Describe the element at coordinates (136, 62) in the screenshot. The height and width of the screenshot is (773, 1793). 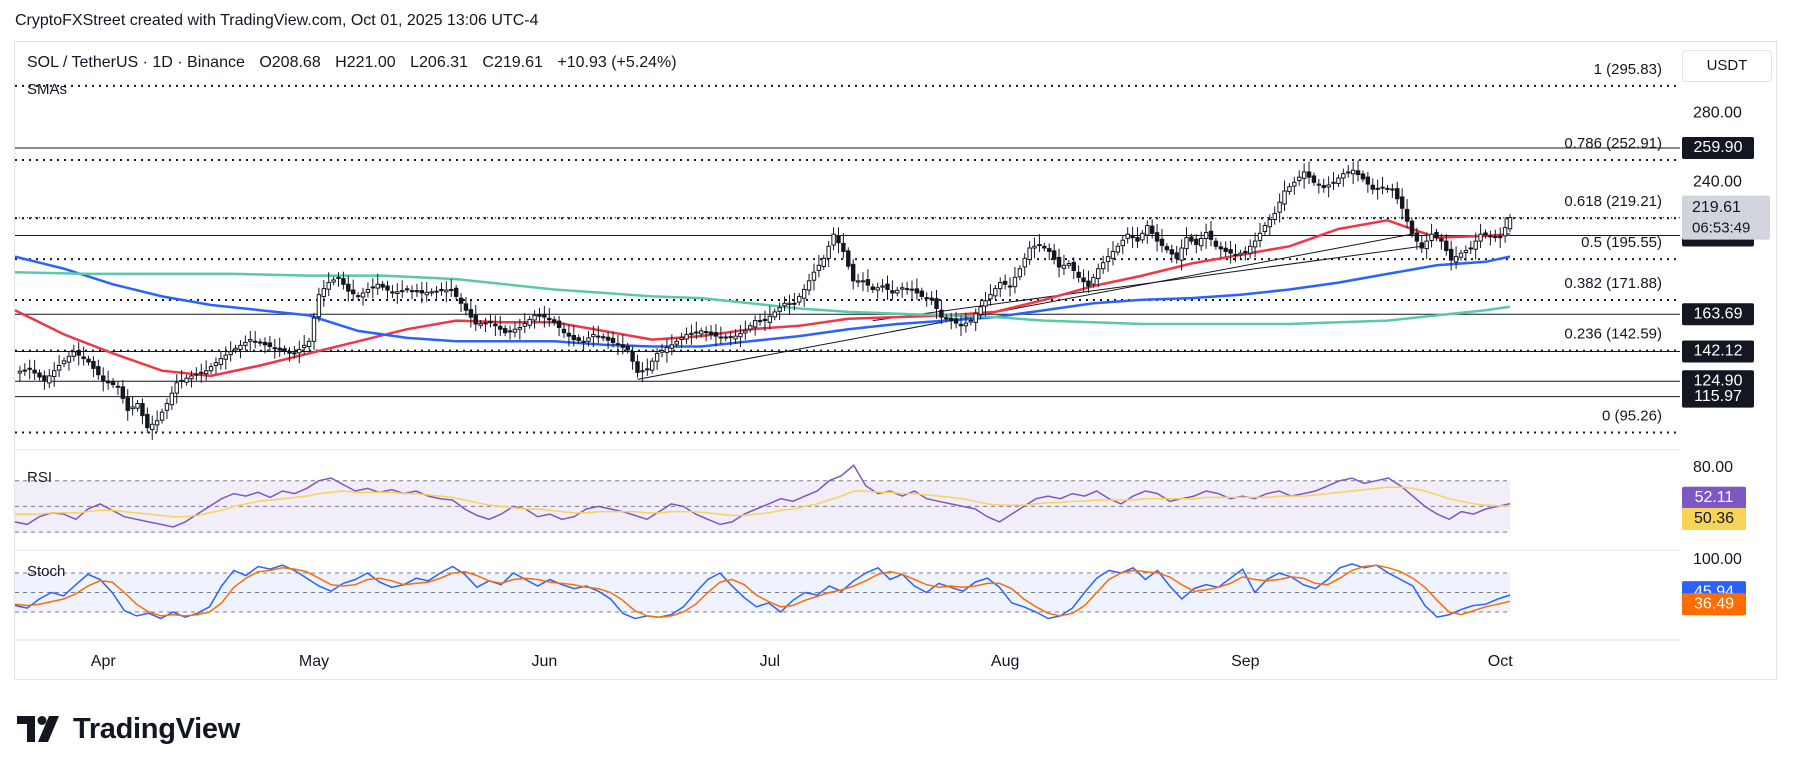
I see `symbol-pair: SOL / TetherUS · 1D · Binance` at that location.